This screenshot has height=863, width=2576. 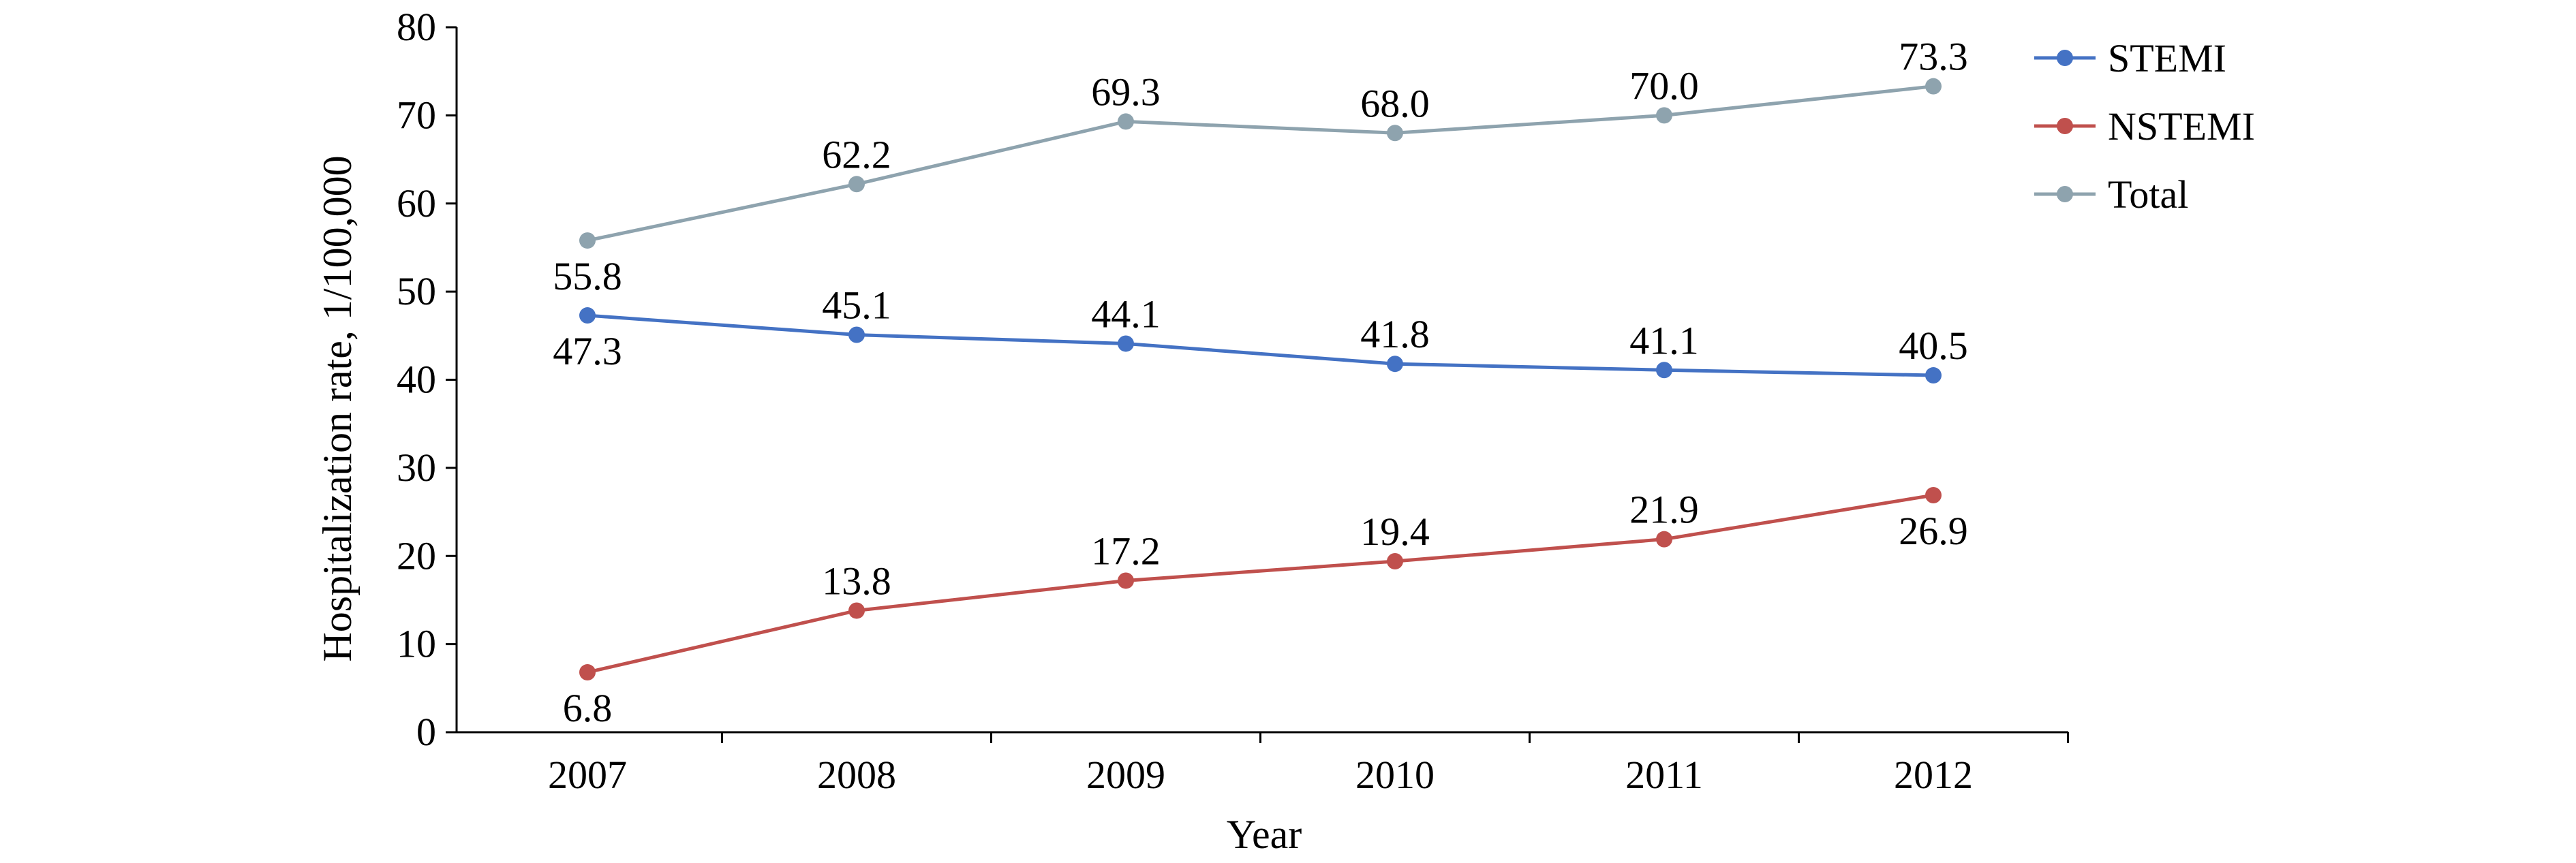 What do you see at coordinates (1934, 57) in the screenshot?
I see `data-label: 73.3` at bounding box center [1934, 57].